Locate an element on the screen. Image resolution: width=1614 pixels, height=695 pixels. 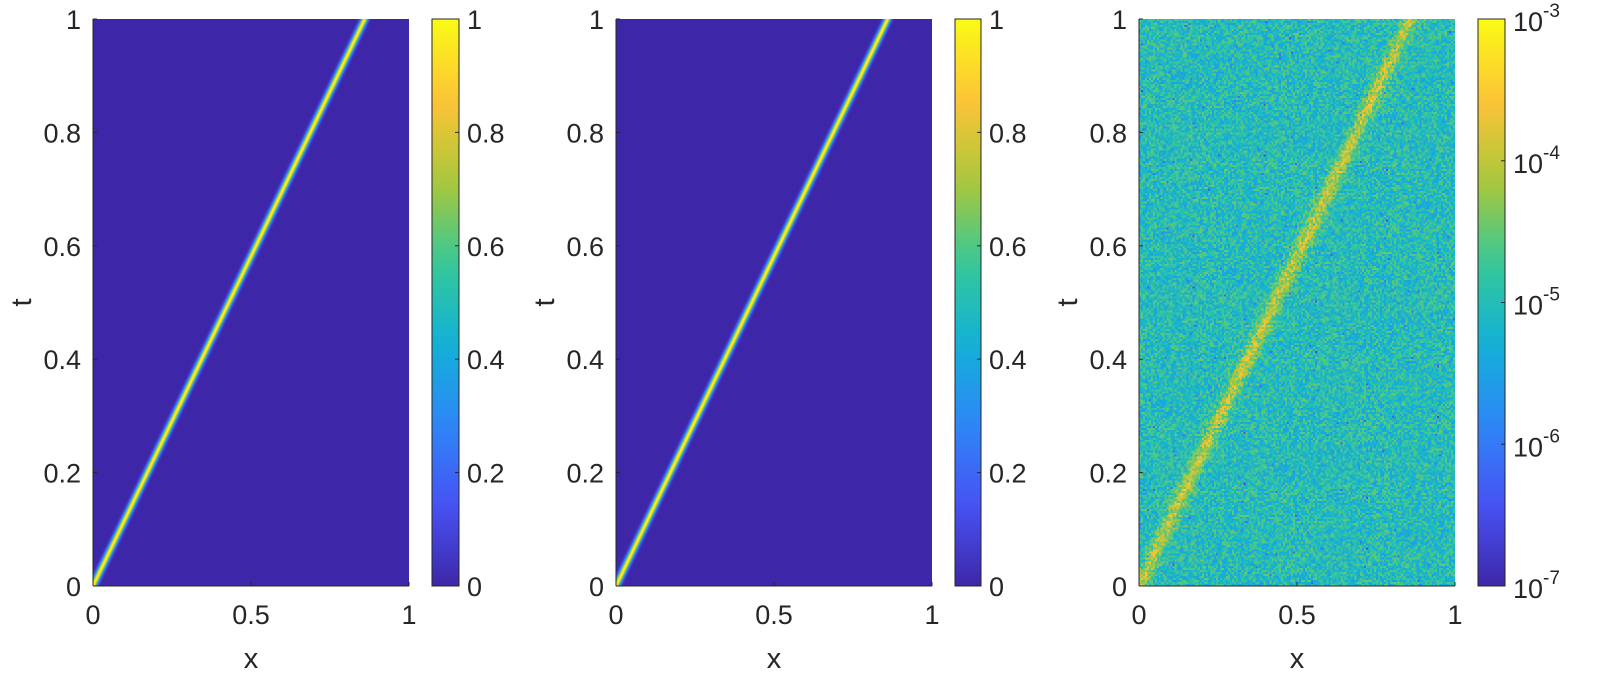
colorbar-tick-label: 10⁻⁶ is located at coordinates (1536, 444).